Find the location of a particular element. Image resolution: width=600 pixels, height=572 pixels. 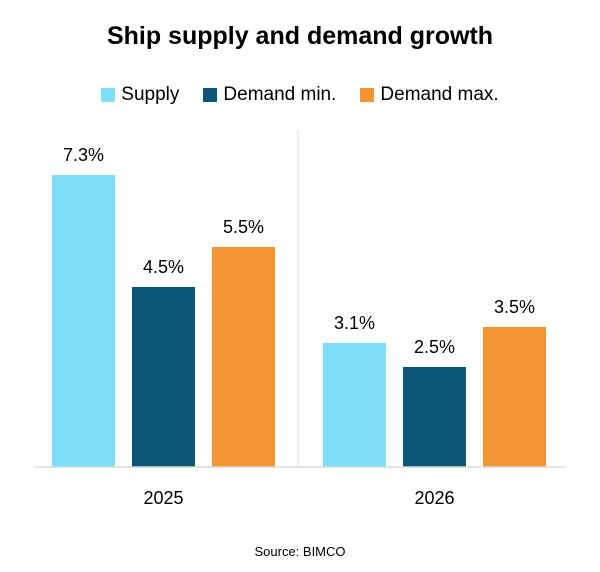

source-note: Source: BIMCO is located at coordinates (300, 551).